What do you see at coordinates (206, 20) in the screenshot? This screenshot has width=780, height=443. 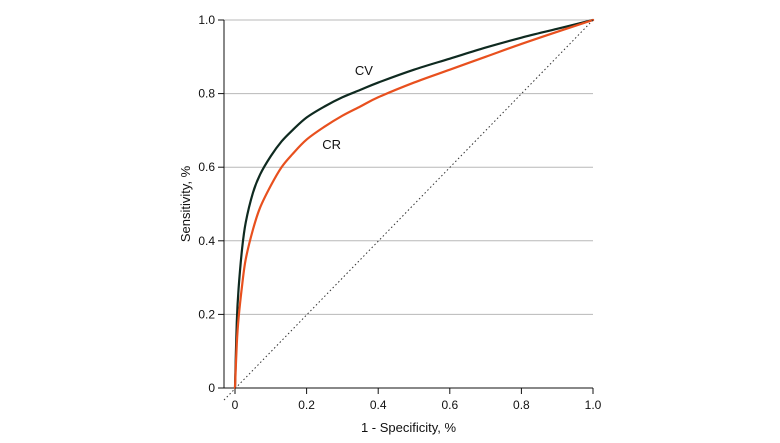 I see `y-tick-label: 1.0` at bounding box center [206, 20].